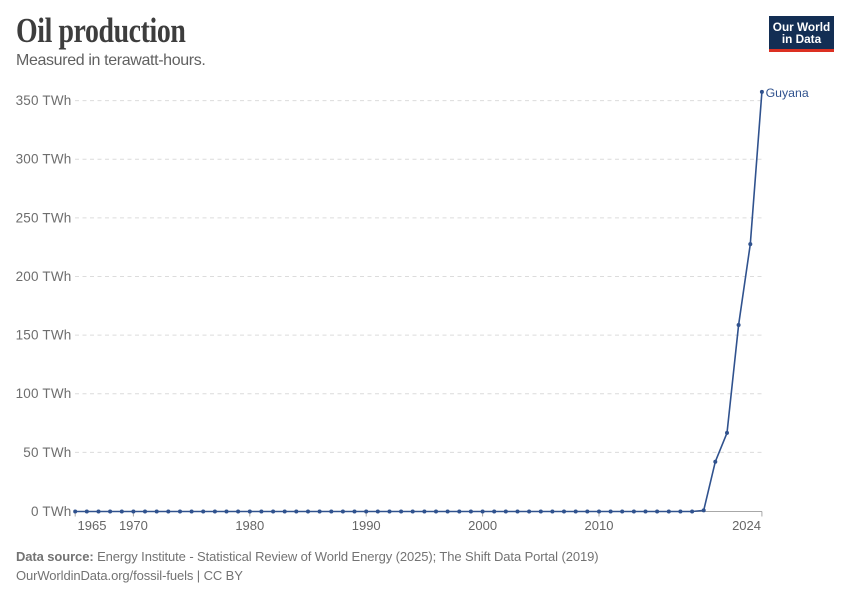 Image resolution: width=850 pixels, height=600 pixels. I want to click on svg-text: 250 TWh, so click(44, 217).